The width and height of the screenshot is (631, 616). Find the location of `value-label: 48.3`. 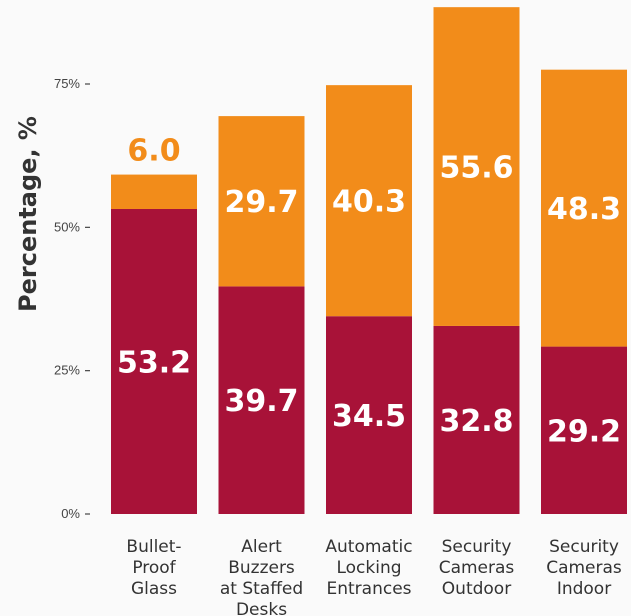

value-label: 48.3 is located at coordinates (584, 209).